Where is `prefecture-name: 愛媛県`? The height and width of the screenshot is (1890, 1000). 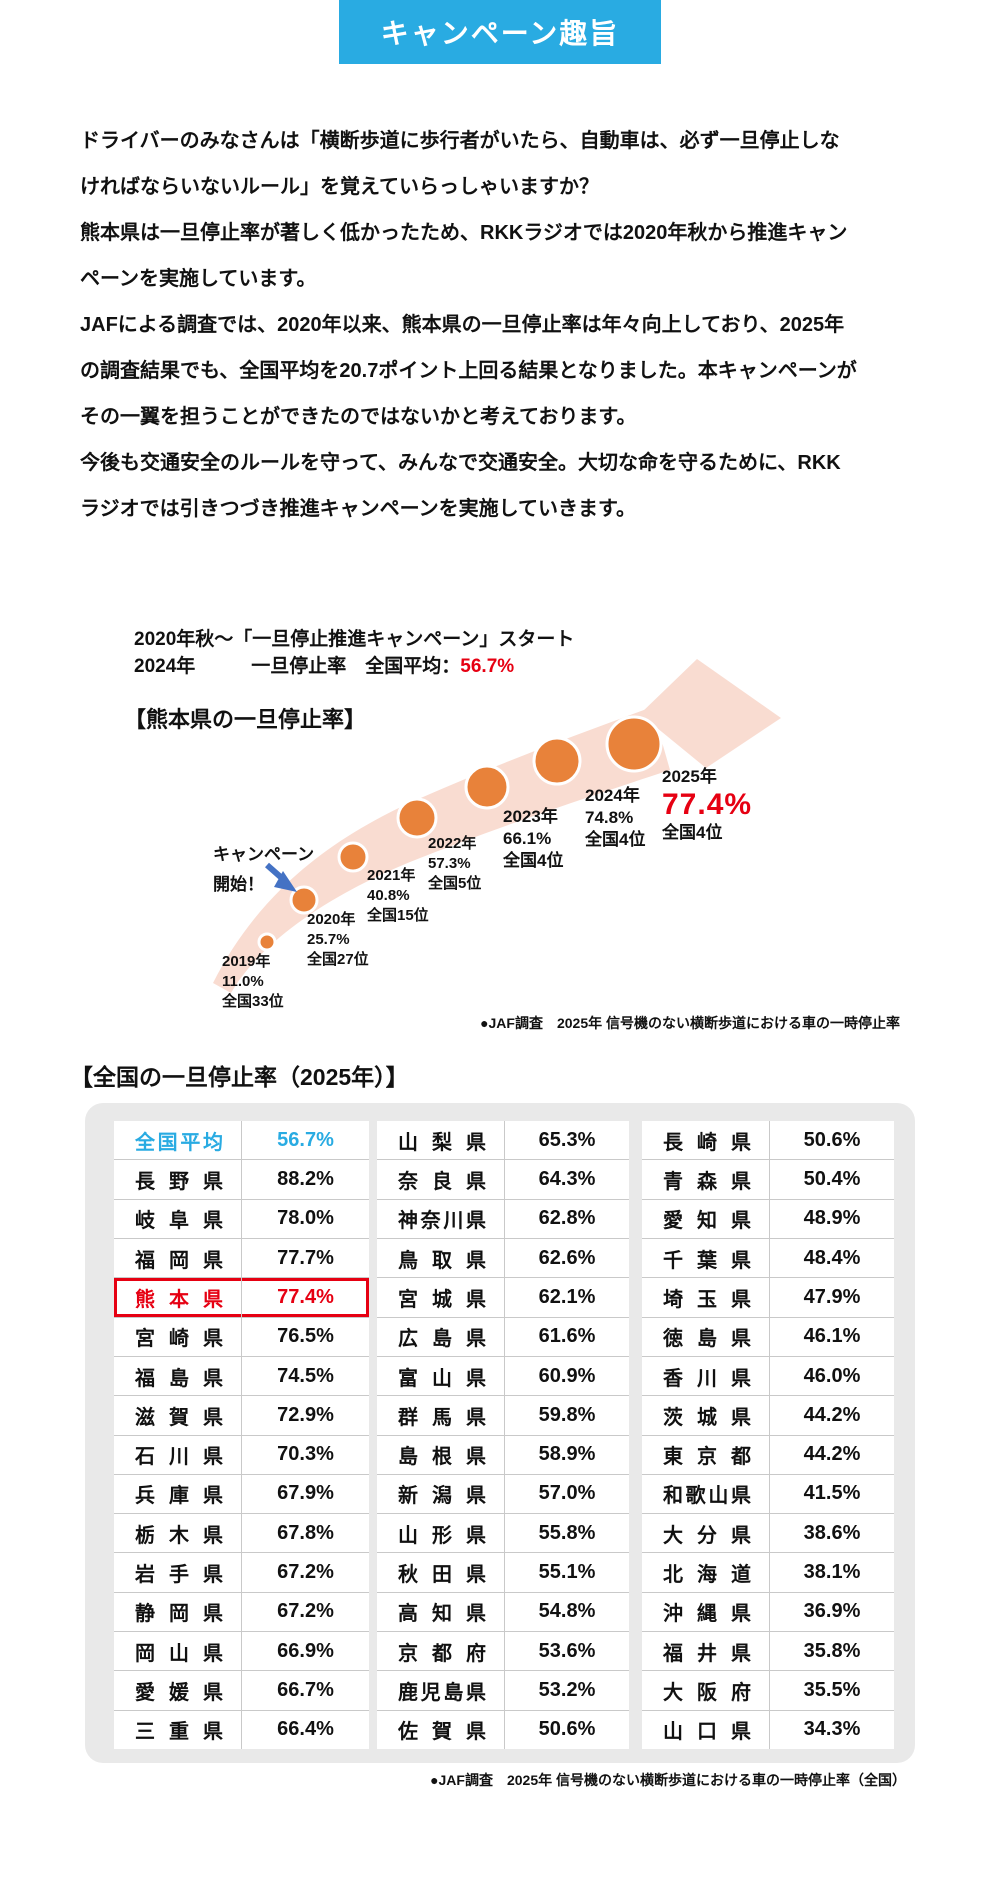 prefecture-name: 愛媛県 is located at coordinates (178, 1690).